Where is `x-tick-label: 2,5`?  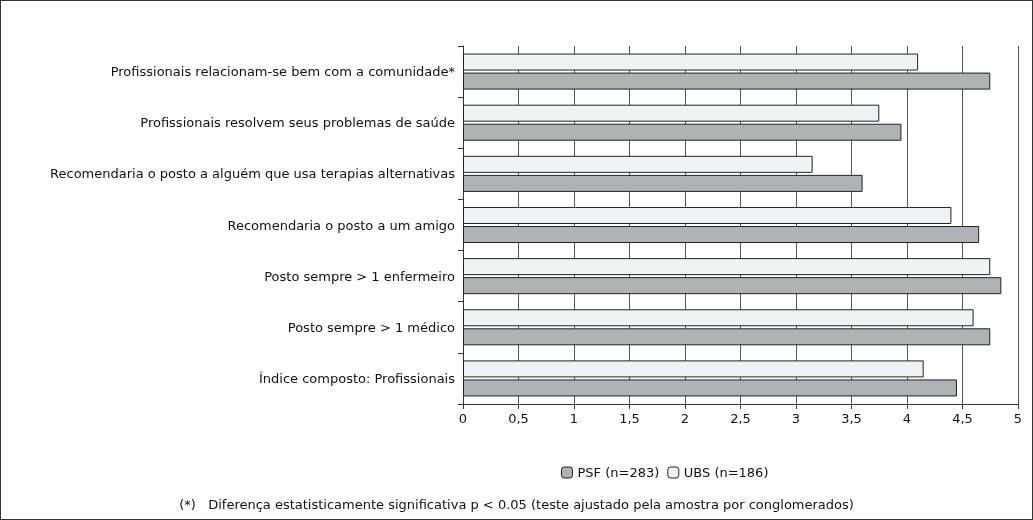 x-tick-label: 2,5 is located at coordinates (740, 418).